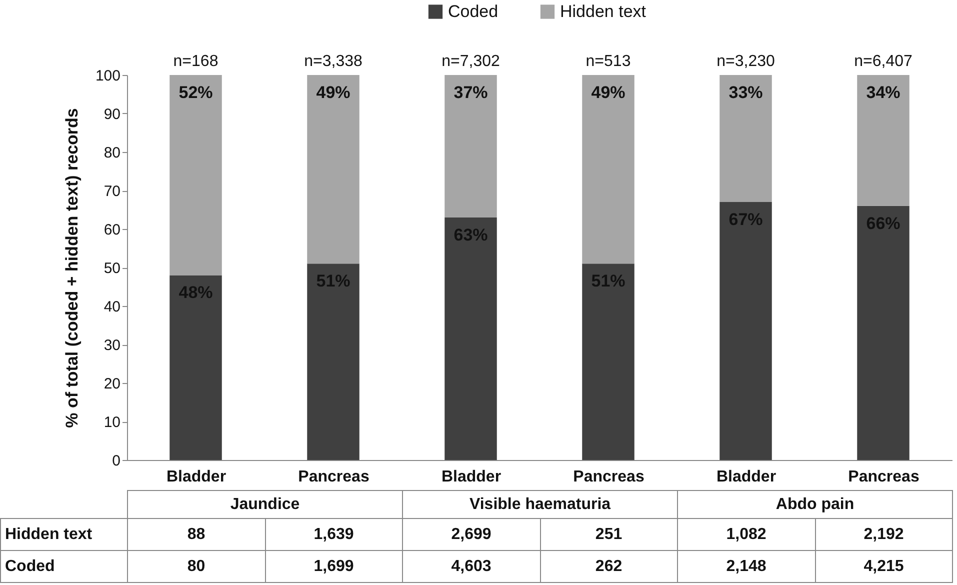  What do you see at coordinates (333, 61) in the screenshot?
I see `text: n=3,338` at bounding box center [333, 61].